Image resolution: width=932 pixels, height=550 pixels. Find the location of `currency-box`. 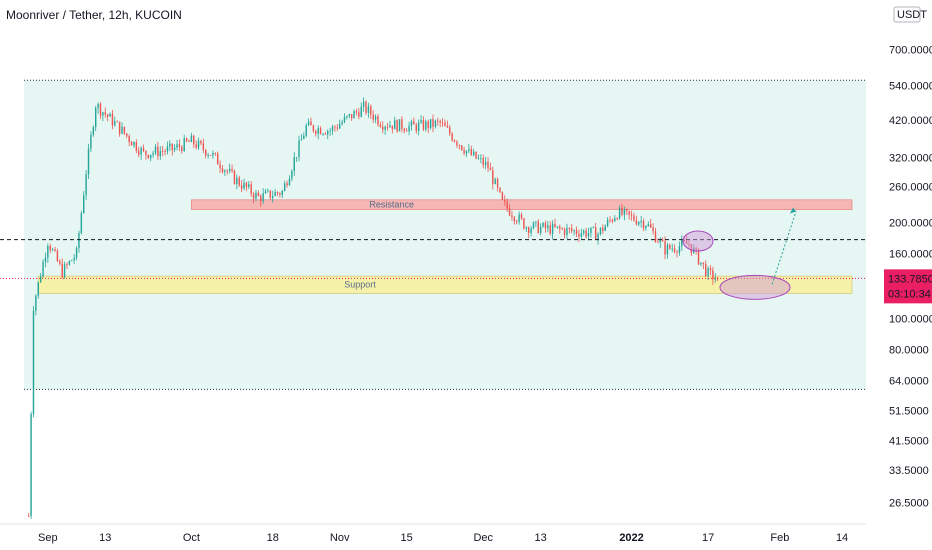

currency-box is located at coordinates (907, 14).